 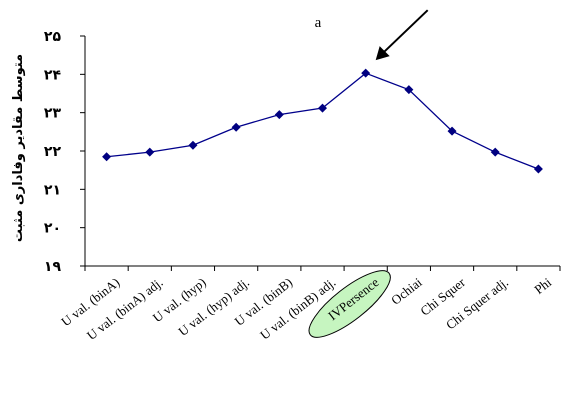 I want to click on x-tick-label: U val. (binA) adj., so click(x=125, y=309).